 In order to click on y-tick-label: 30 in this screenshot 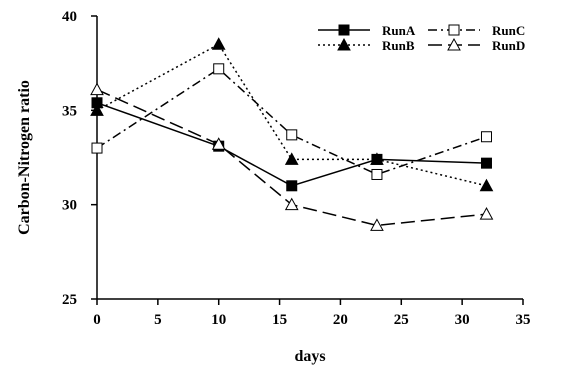, I will do `click(69, 206)`.